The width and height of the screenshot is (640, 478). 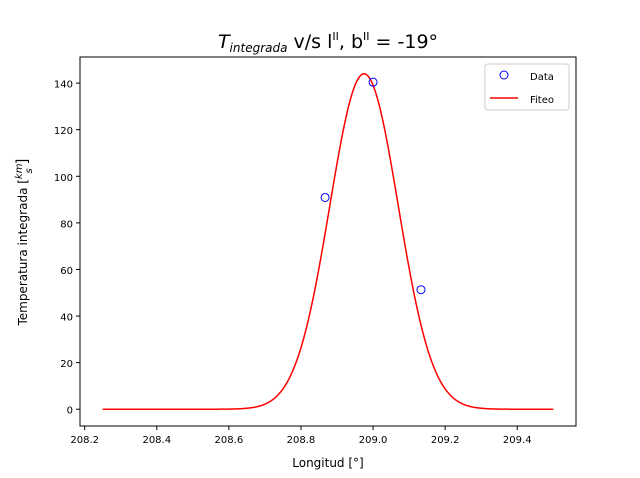 I want to click on y-tick-label: 20, so click(x=66, y=364).